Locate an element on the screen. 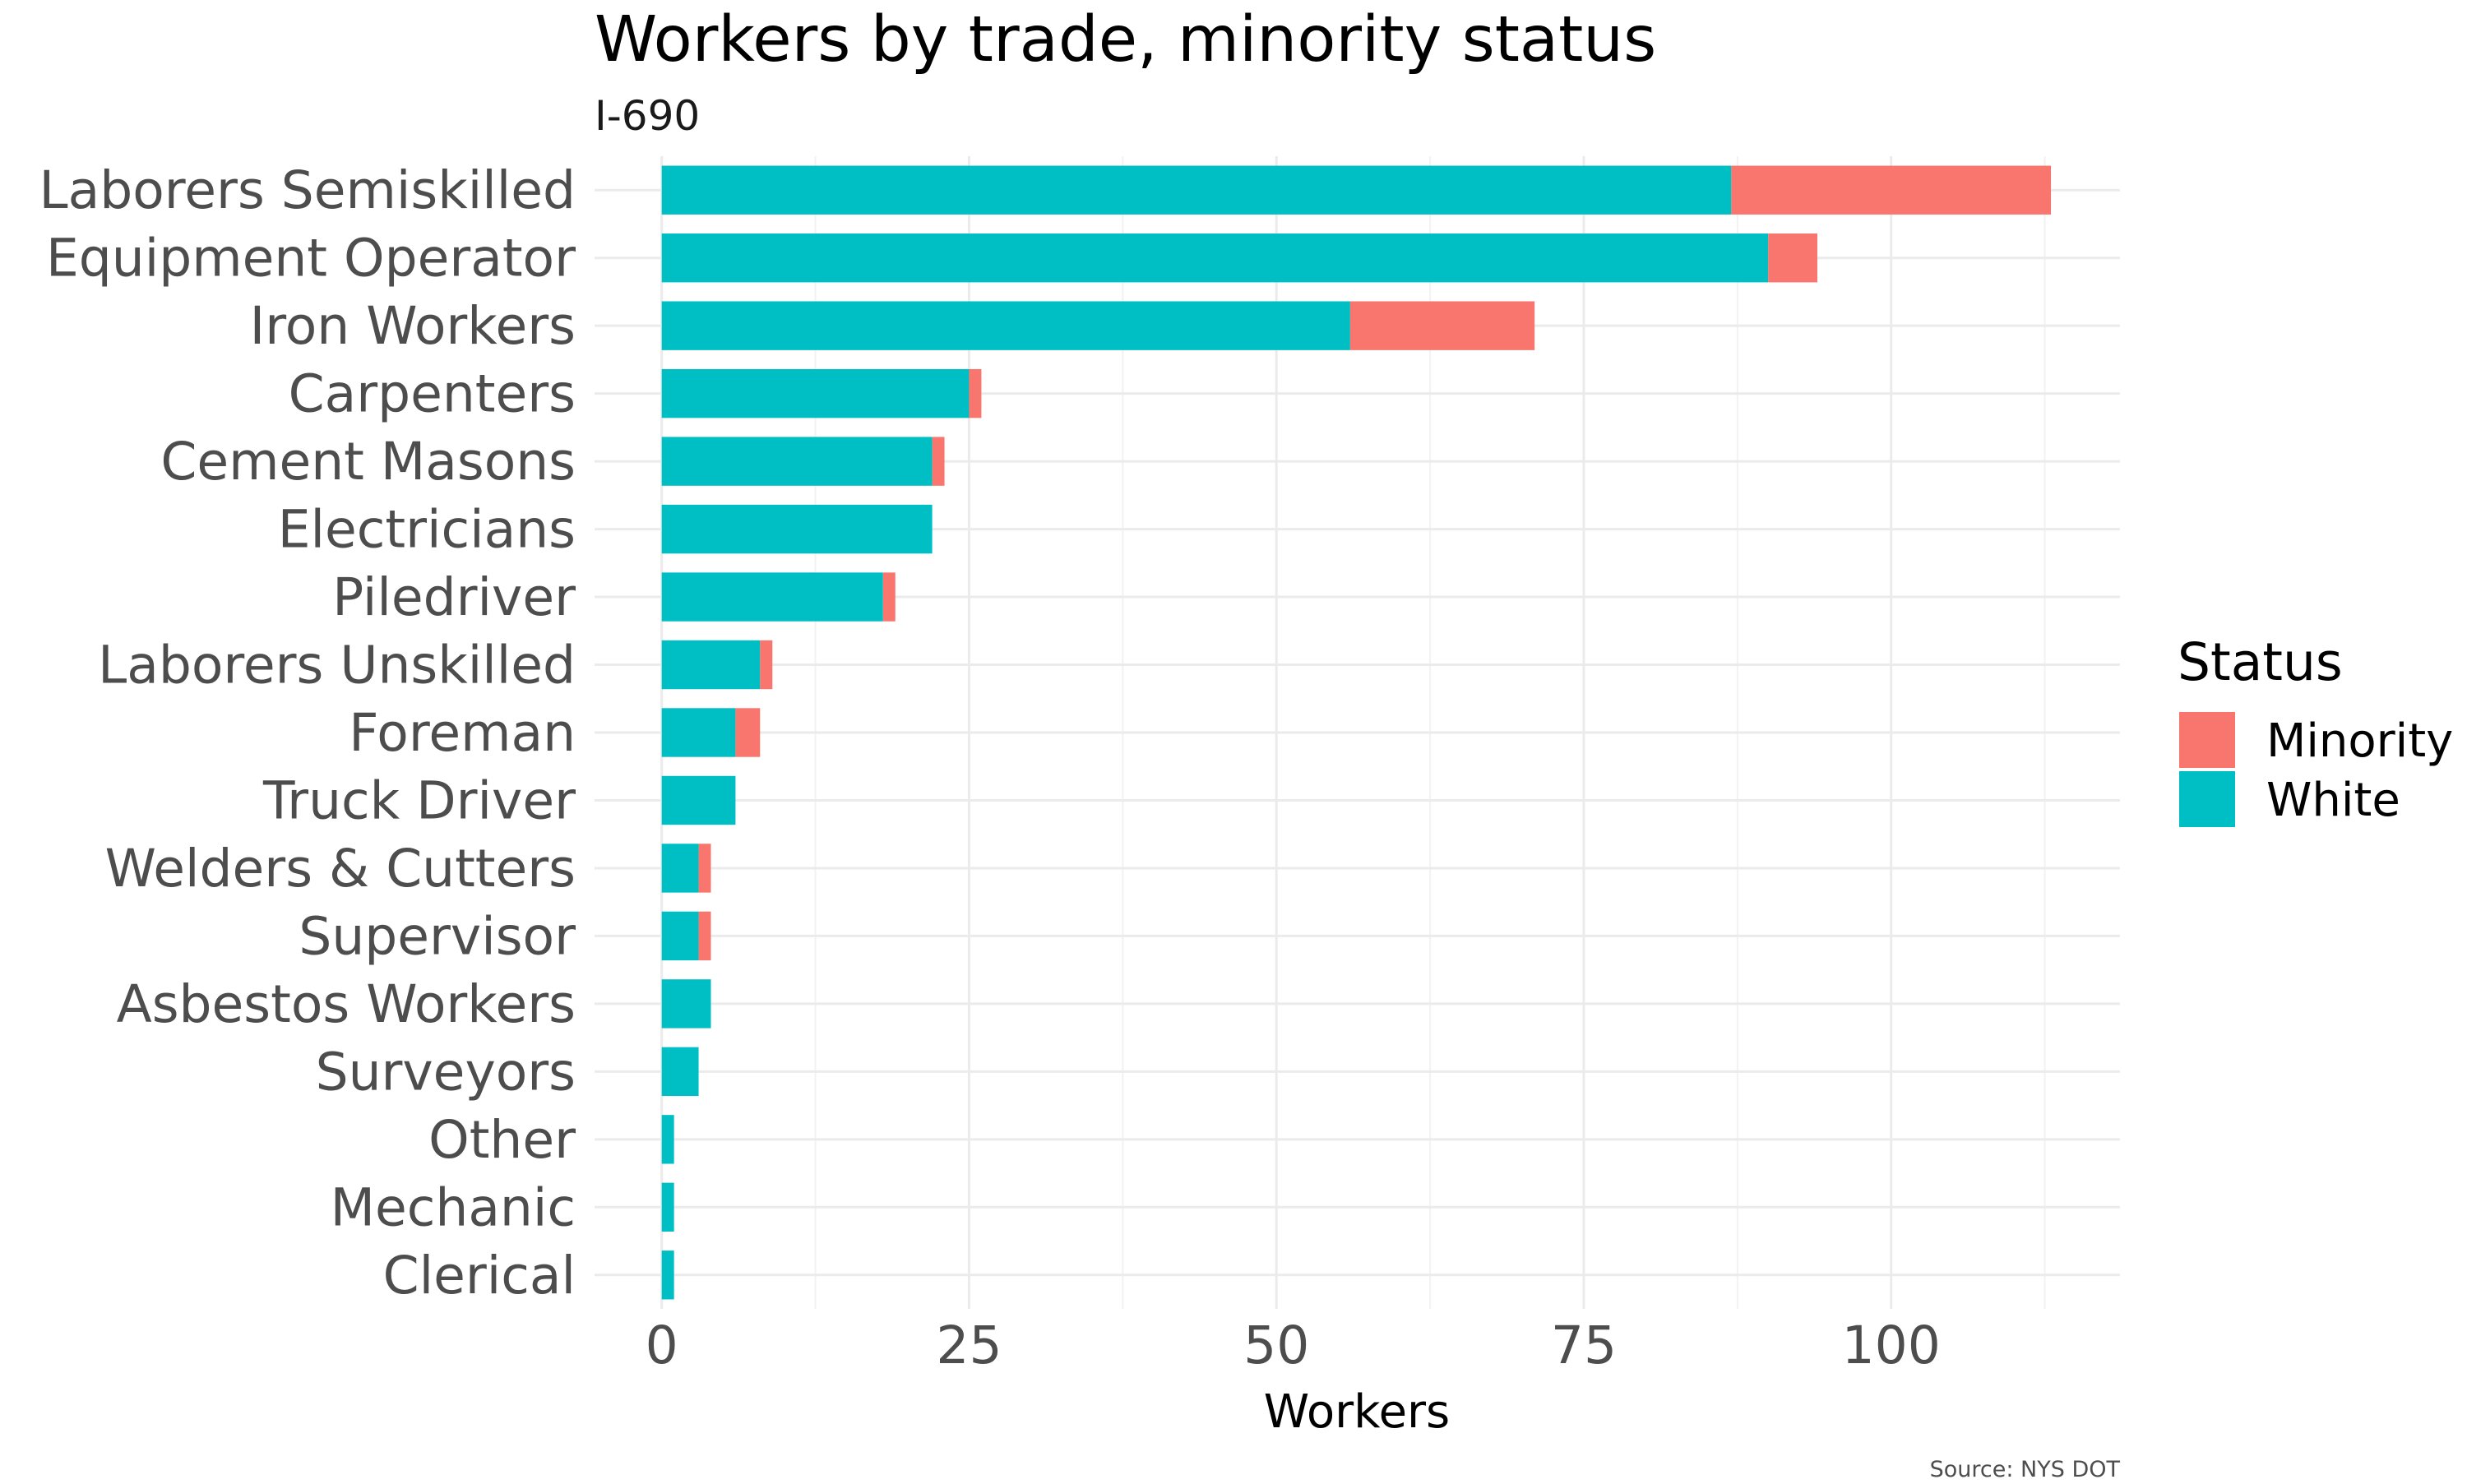  legend-key-minority is located at coordinates (2207, 740).